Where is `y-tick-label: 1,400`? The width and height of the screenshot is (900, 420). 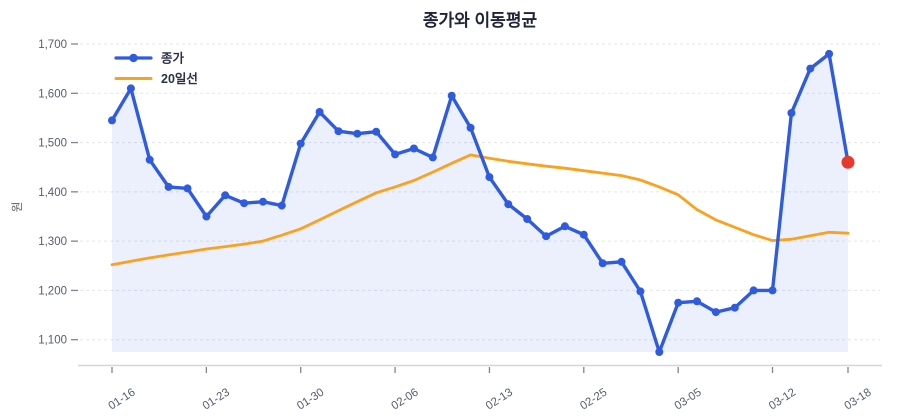
y-tick-label: 1,400 is located at coordinates (52, 193).